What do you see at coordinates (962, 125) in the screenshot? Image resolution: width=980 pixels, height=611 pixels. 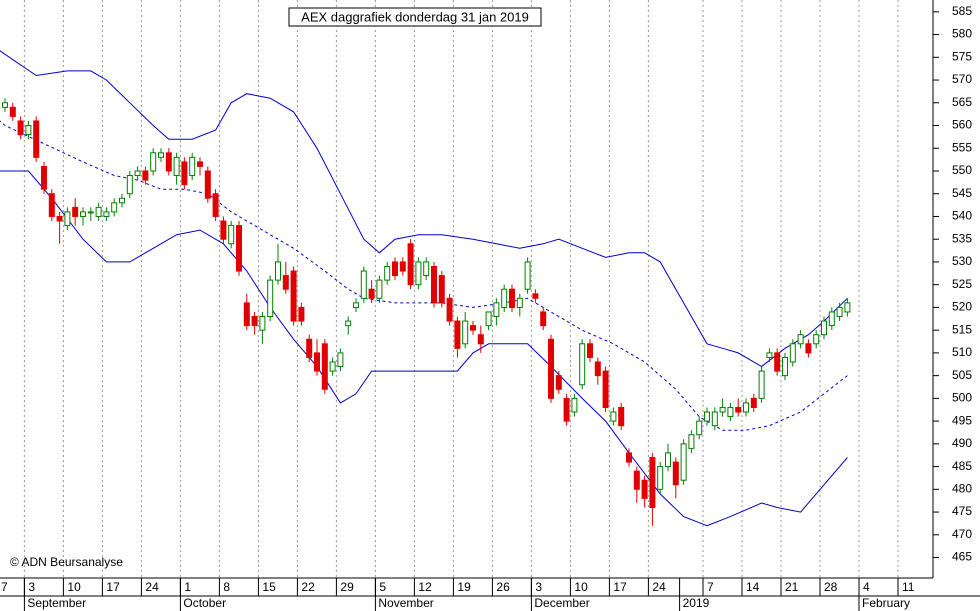 I see `y-tick-label: 560` at bounding box center [962, 125].